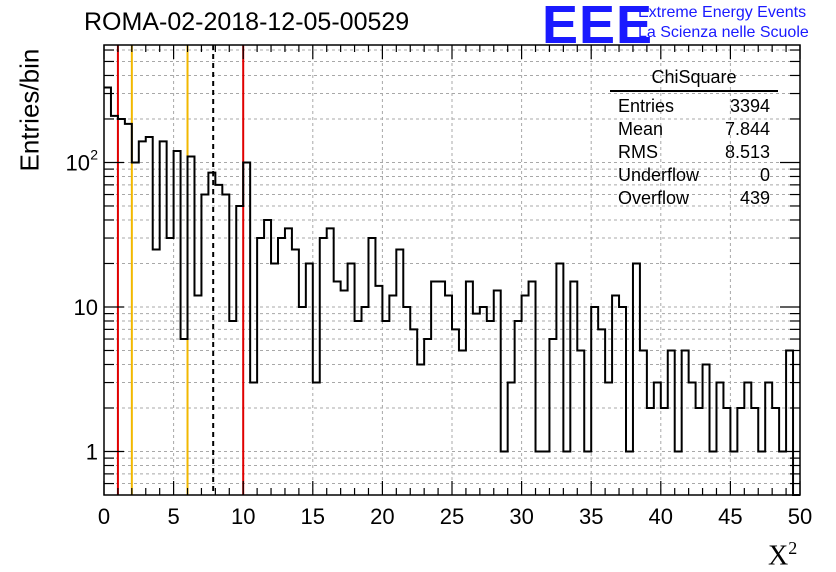 This screenshot has width=836, height=572. Describe the element at coordinates (180, 270) in the screenshot. I see `reference-lines` at that location.